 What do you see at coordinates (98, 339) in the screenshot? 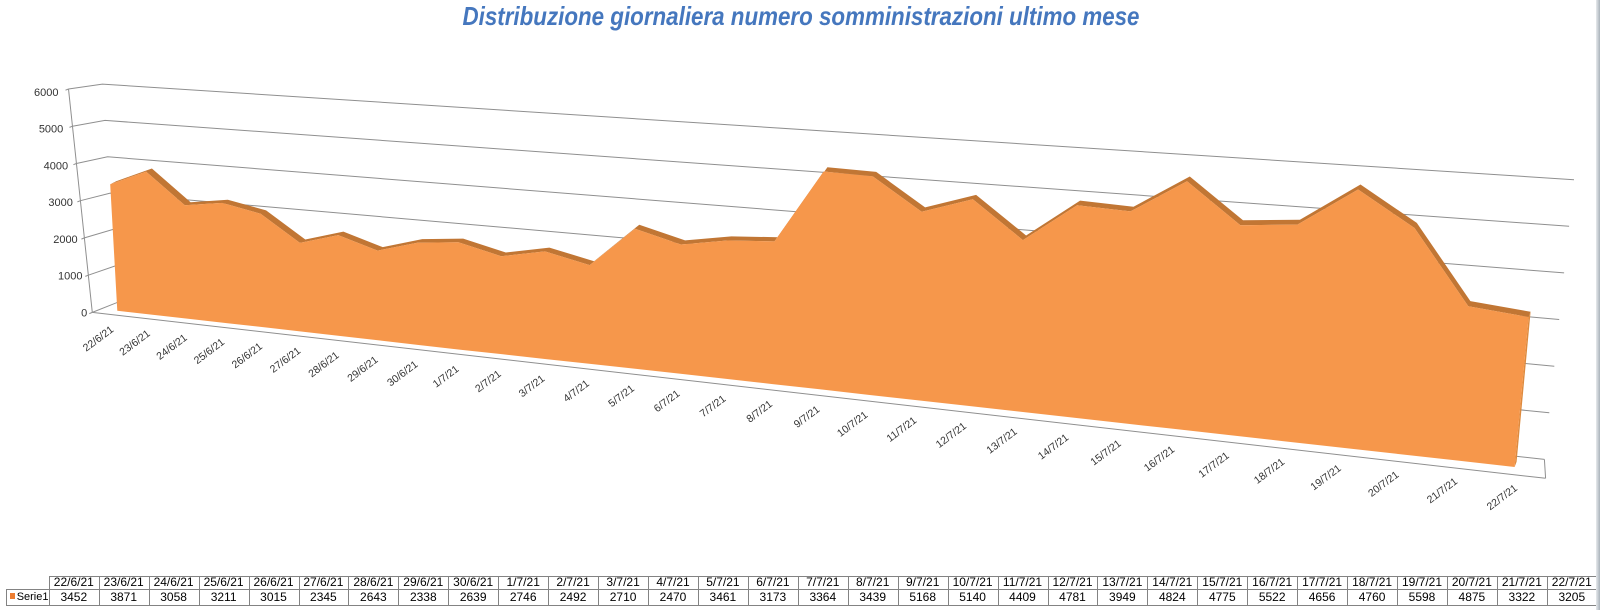
I see `svg-text: 22/6/21` at bounding box center [98, 339].